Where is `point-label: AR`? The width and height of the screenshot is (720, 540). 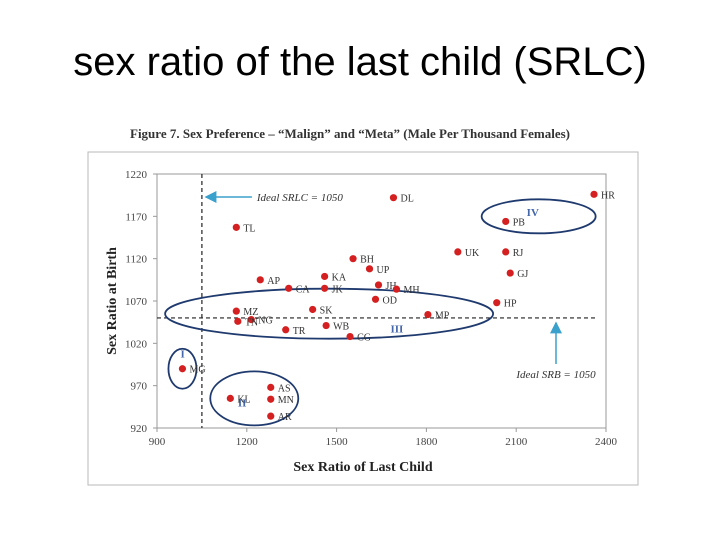 point-label: AR is located at coordinates (285, 417).